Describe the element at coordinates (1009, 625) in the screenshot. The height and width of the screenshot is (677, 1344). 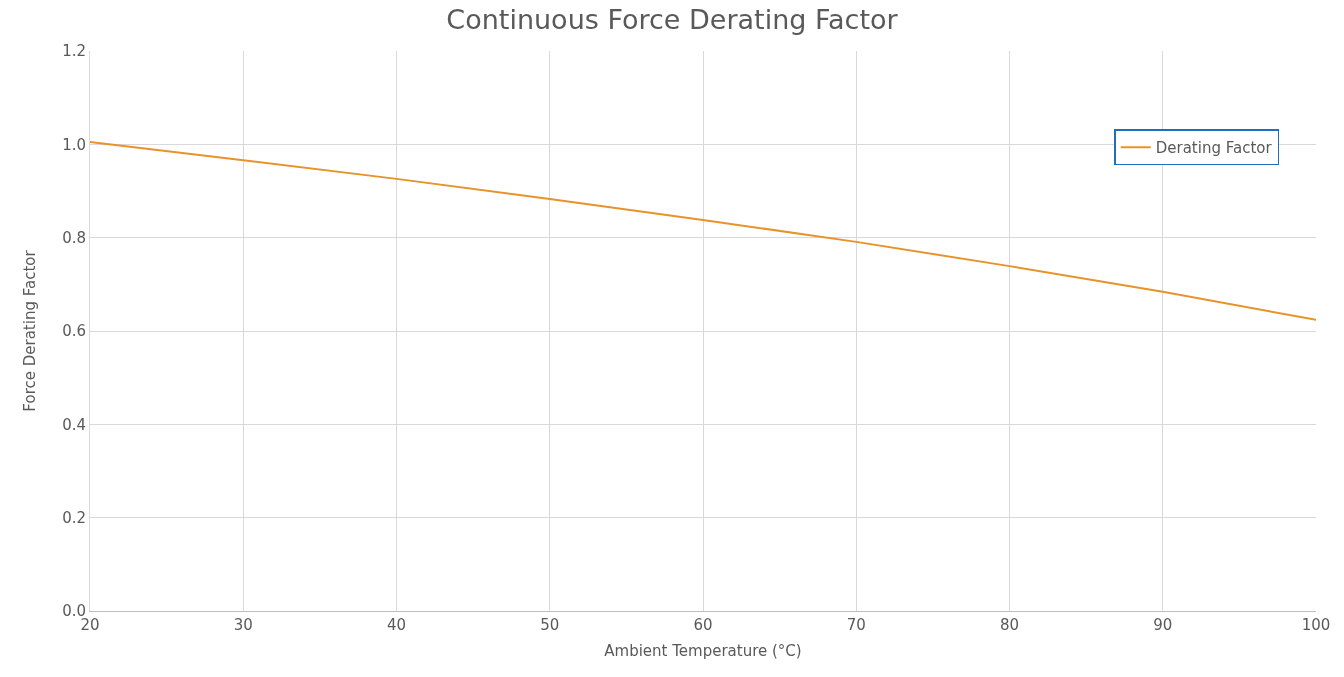
I see `x-tick-label: 80` at that location.